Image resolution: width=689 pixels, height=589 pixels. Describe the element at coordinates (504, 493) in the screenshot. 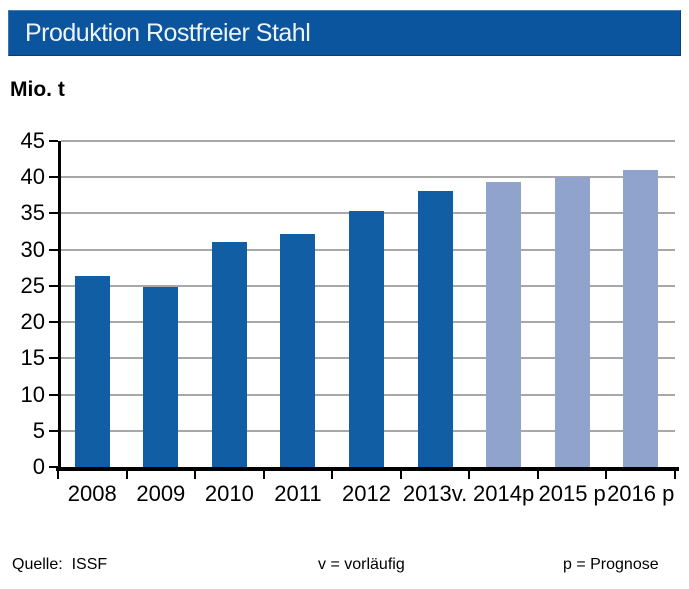

I see `x-tick-label: 2014p` at that location.